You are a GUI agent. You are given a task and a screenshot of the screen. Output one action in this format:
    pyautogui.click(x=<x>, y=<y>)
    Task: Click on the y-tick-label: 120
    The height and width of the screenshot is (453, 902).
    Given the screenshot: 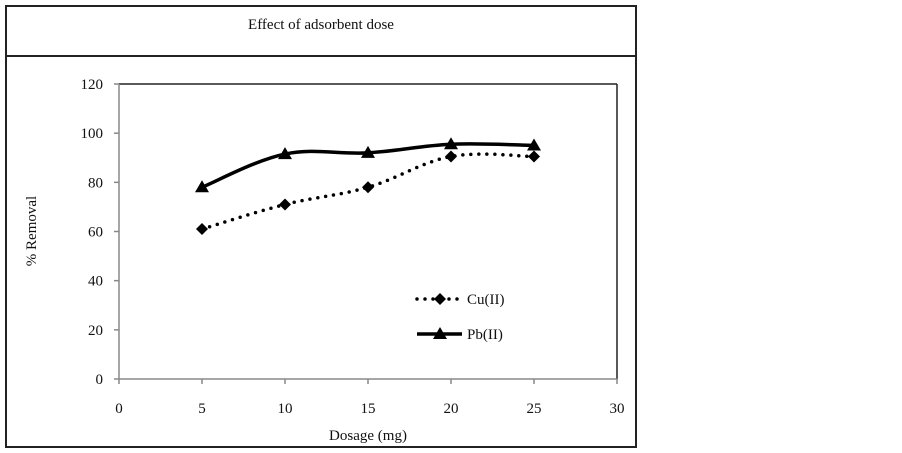 What is the action you would take?
    pyautogui.click(x=92, y=85)
    